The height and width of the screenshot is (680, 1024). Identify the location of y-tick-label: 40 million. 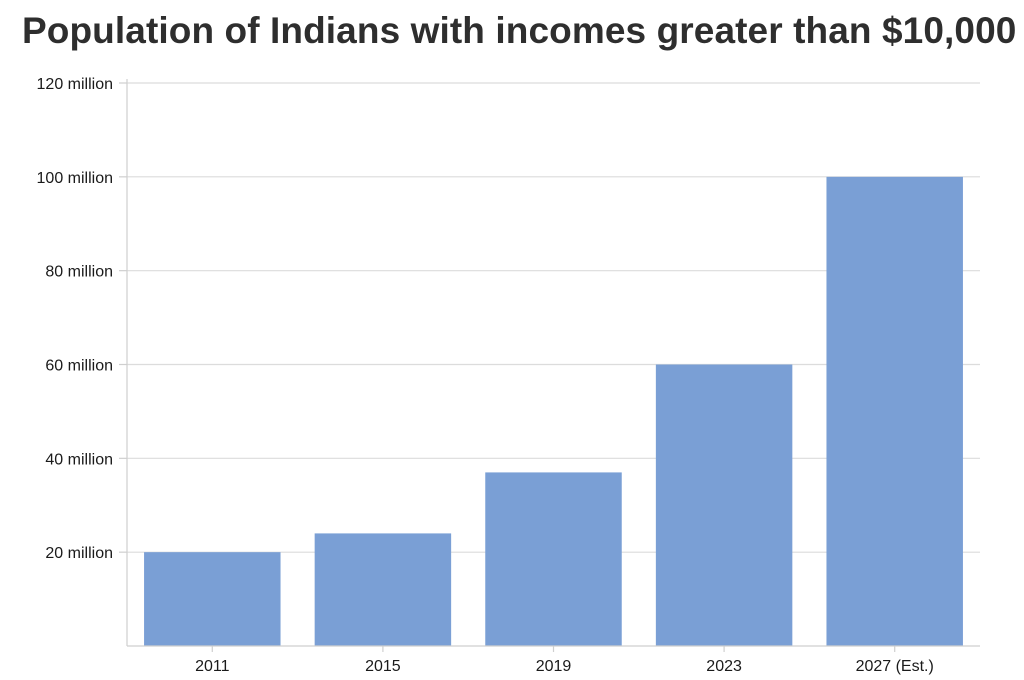
(79, 459).